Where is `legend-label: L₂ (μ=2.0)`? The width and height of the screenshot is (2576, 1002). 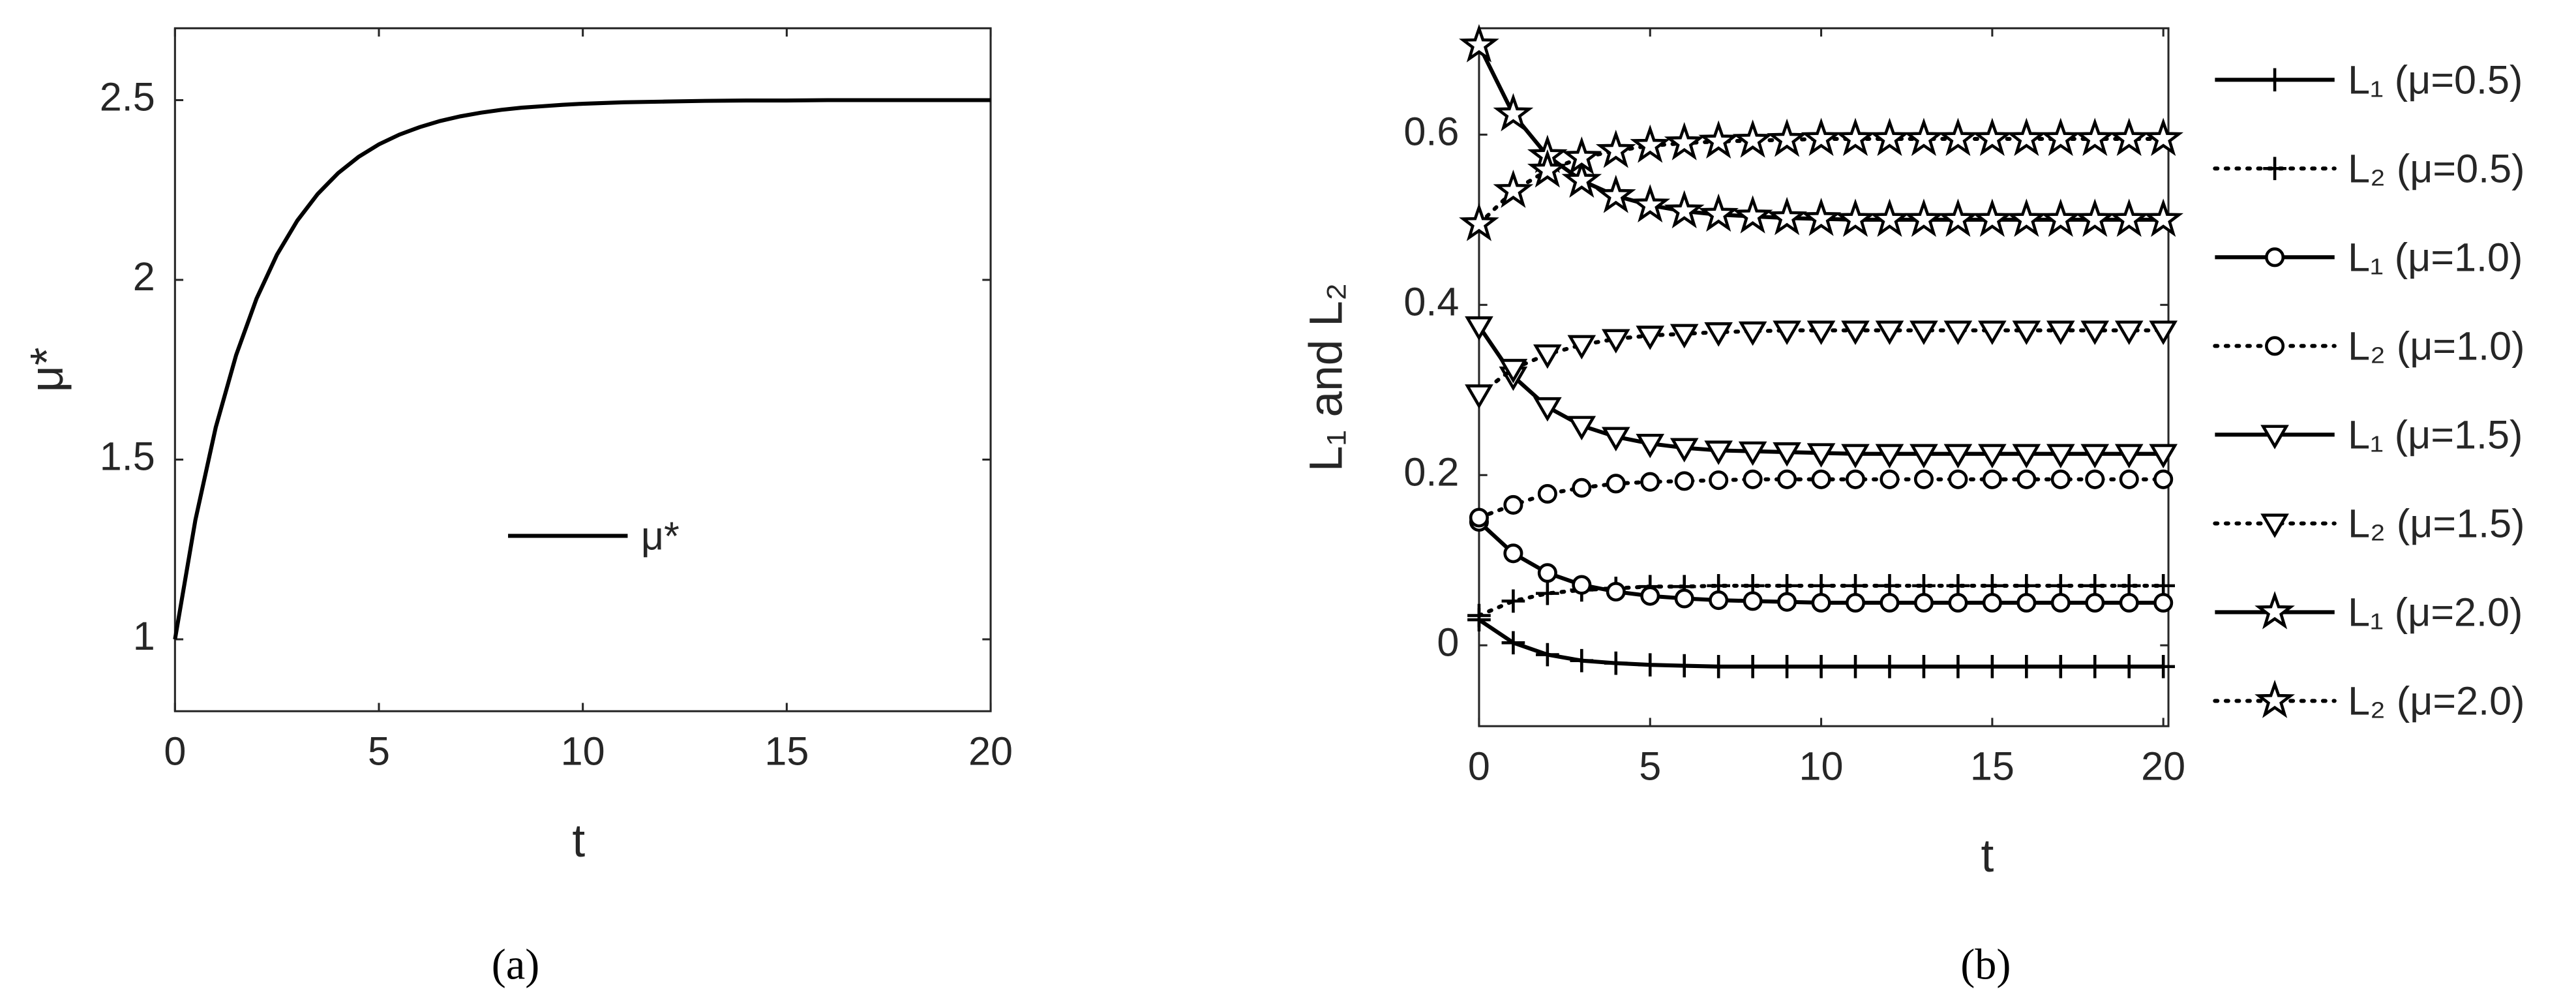 legend-label: L₂ (μ=2.0) is located at coordinates (2436, 701).